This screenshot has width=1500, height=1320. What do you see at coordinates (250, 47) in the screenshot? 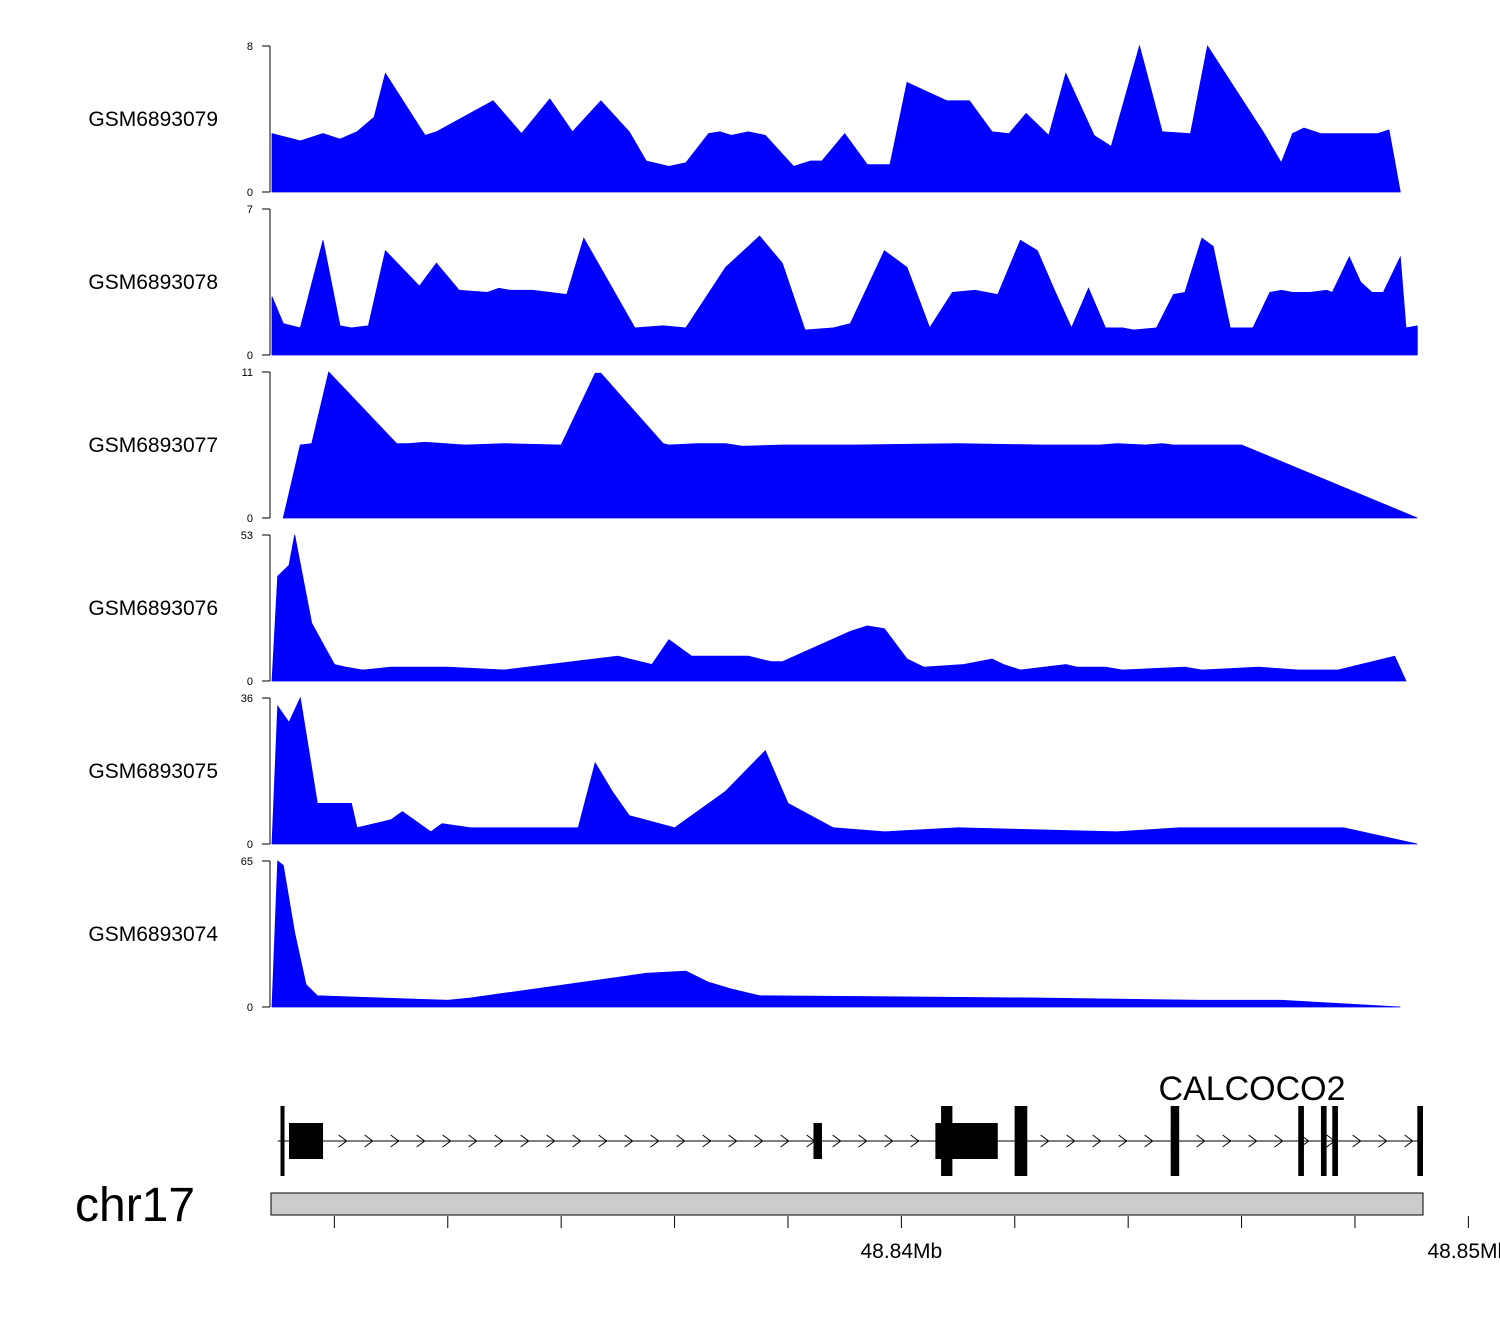
I see `y-tick-label-max: 8` at bounding box center [250, 47].